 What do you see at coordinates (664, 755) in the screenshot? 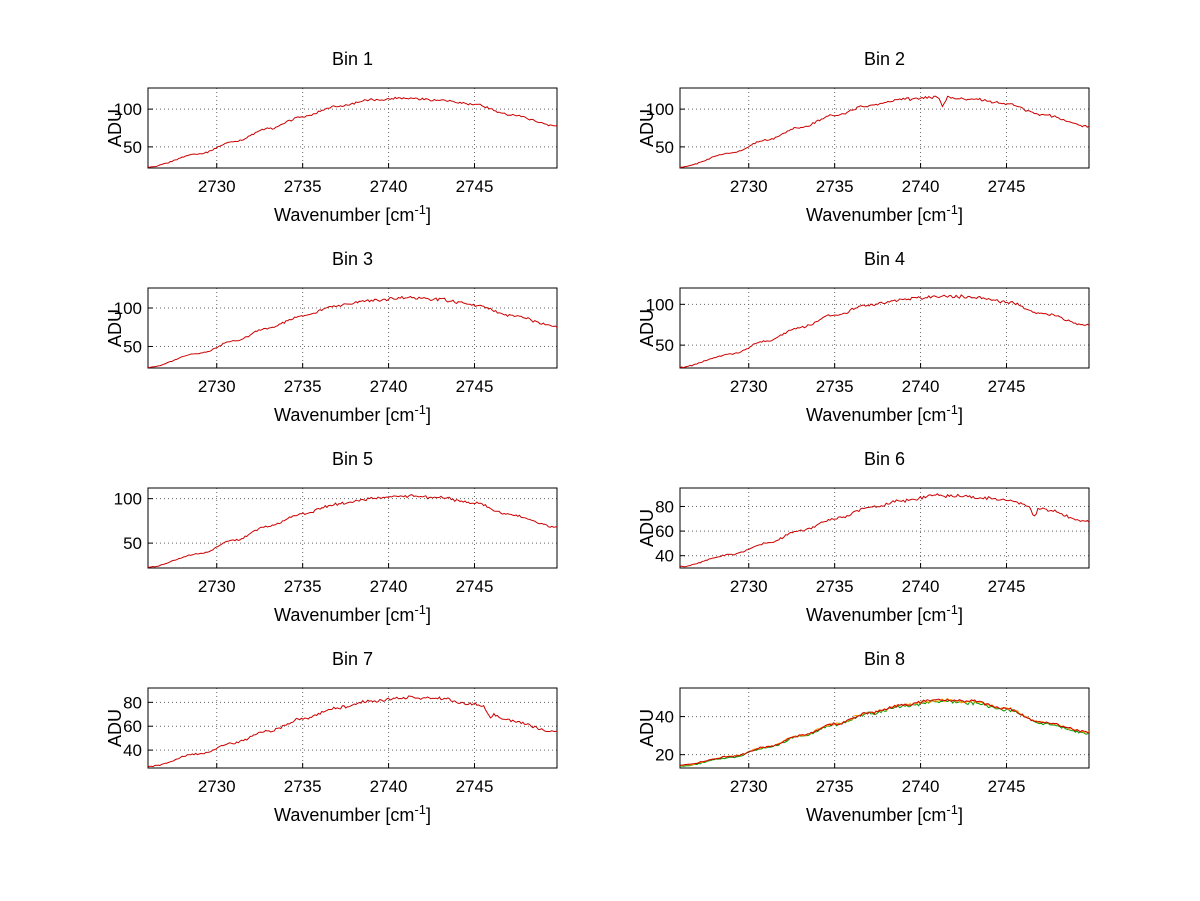
I see `y-tick-label: 20` at bounding box center [664, 755].